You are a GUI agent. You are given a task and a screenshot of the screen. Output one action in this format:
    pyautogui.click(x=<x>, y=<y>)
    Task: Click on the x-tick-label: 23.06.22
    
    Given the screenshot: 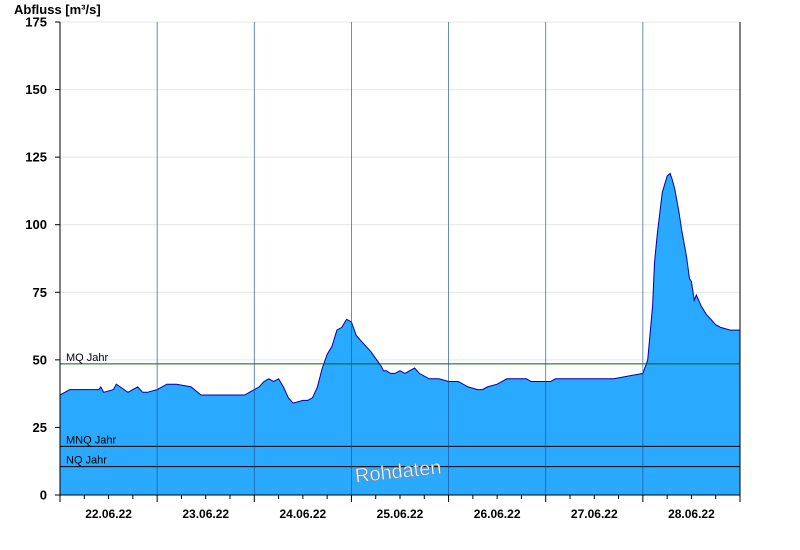 What is the action you would take?
    pyautogui.click(x=205, y=514)
    